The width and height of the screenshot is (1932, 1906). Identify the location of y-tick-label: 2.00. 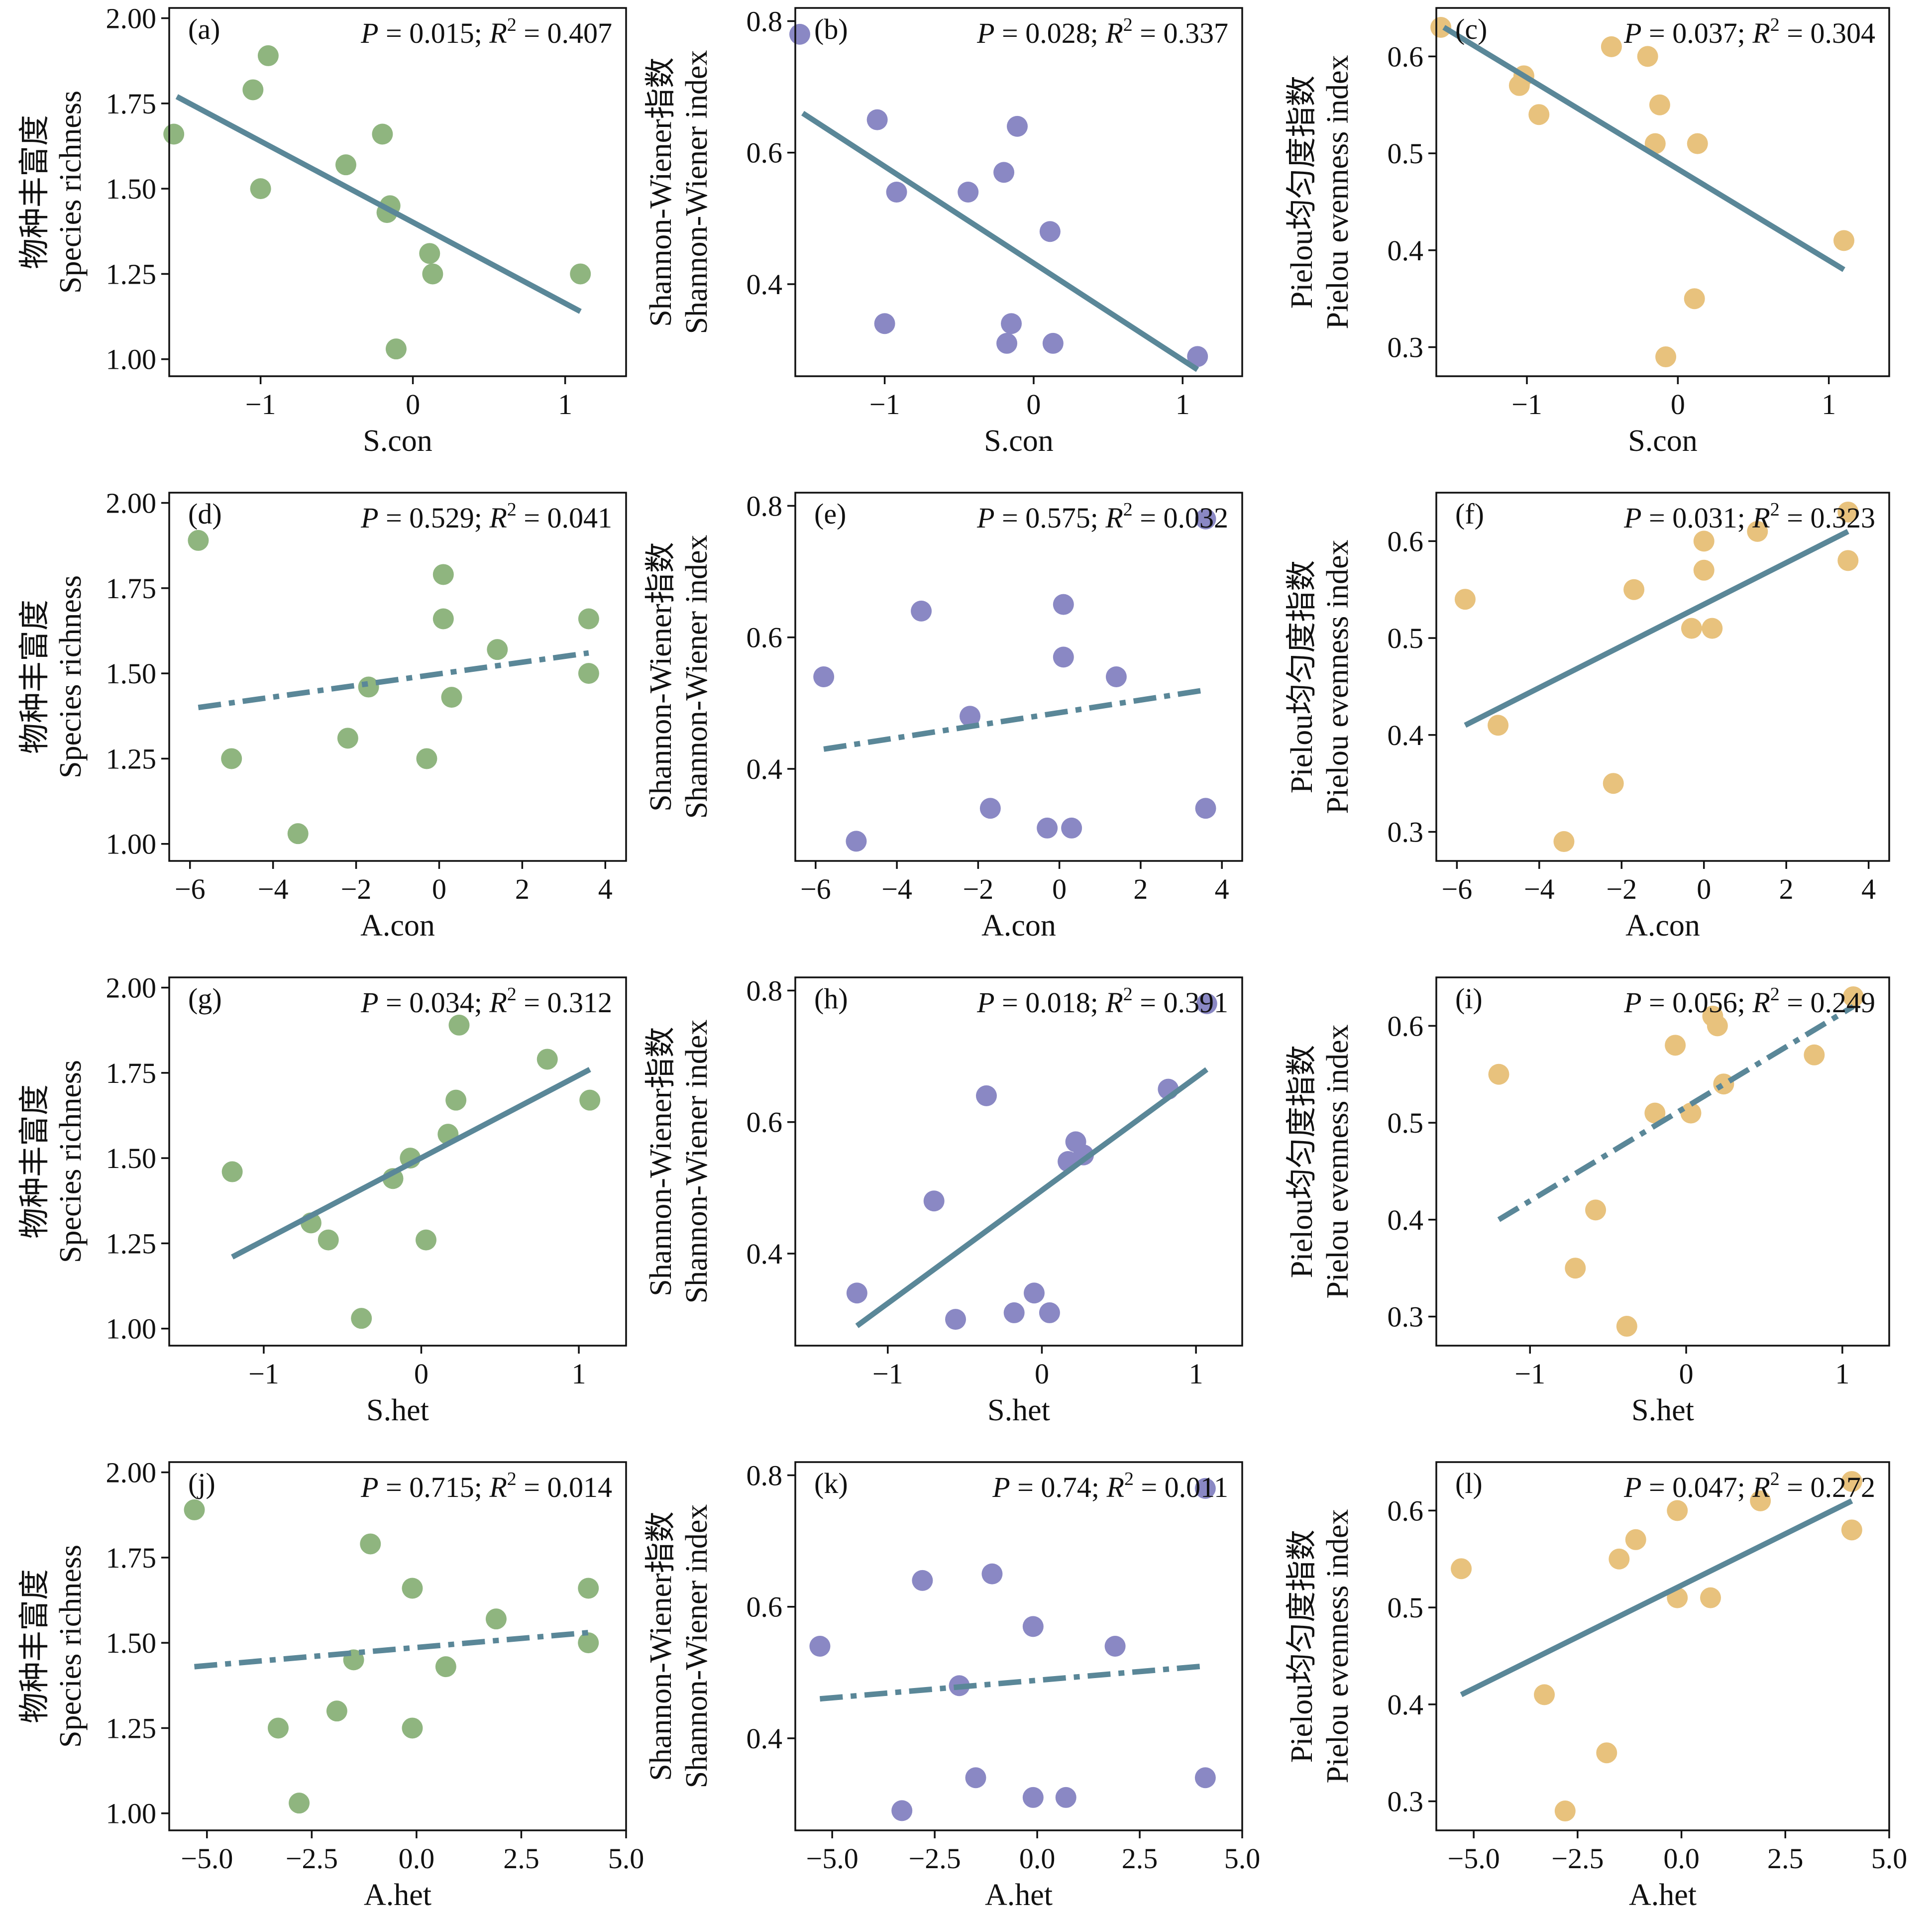
(131, 1473).